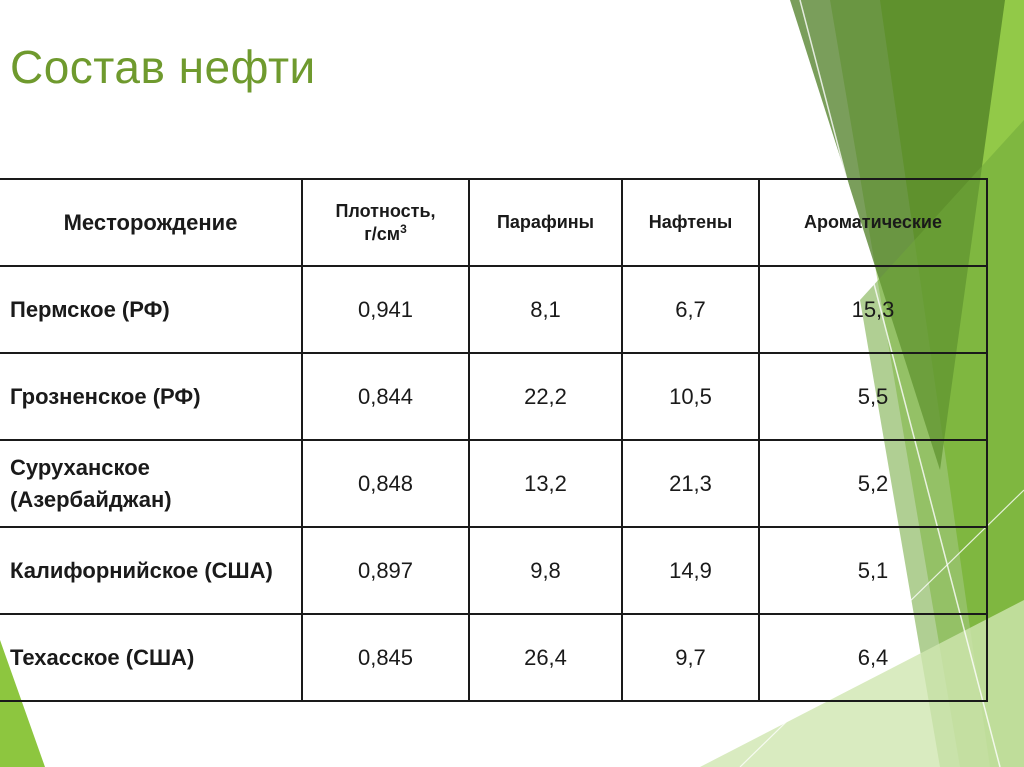 This screenshot has height=767, width=1024. What do you see at coordinates (385, 570) in the screenshot?
I see `cell-density: 0,897` at bounding box center [385, 570].